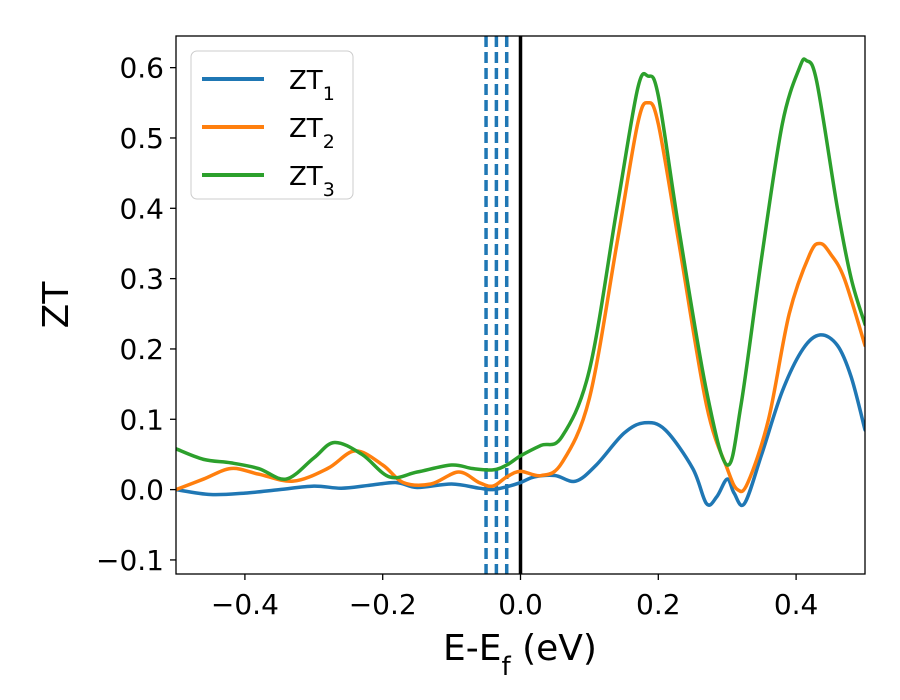 The height and width of the screenshot is (700, 900). Describe the element at coordinates (136, 314) in the screenshot. I see `y-axis: −0.1 0.0 0.1 0.2 0.3 0.4 0.5 0.6` at that location.